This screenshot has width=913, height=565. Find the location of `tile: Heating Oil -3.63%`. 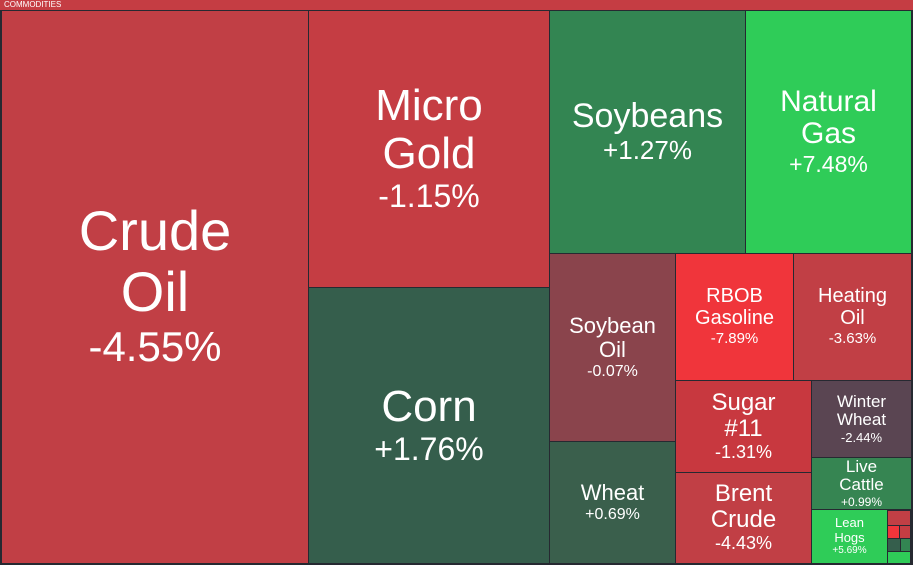

tile: Heating Oil -3.63% is located at coordinates (852, 317).